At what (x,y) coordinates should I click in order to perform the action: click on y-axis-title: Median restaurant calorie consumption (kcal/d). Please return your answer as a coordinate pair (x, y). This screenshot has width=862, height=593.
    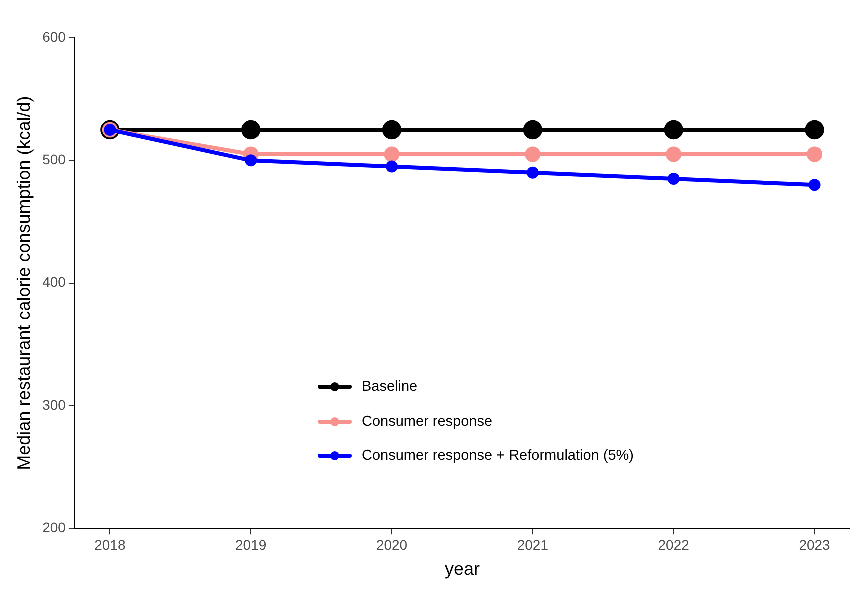
    Looking at the image, I should click on (24, 283).